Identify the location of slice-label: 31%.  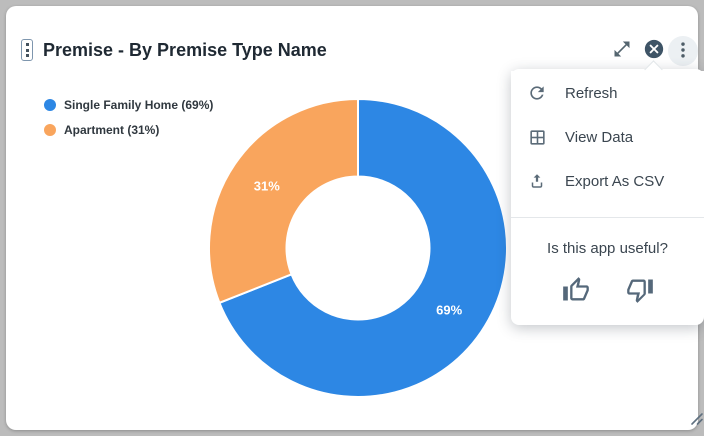
(267, 186).